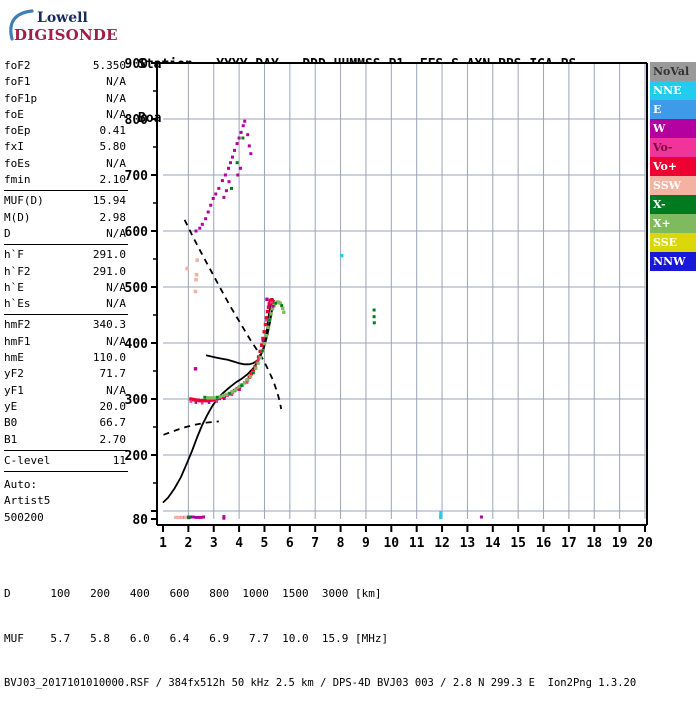 The height and width of the screenshot is (721, 700). What do you see at coordinates (137, 232) in the screenshot?
I see `y-axis-label: 600` at bounding box center [137, 232].